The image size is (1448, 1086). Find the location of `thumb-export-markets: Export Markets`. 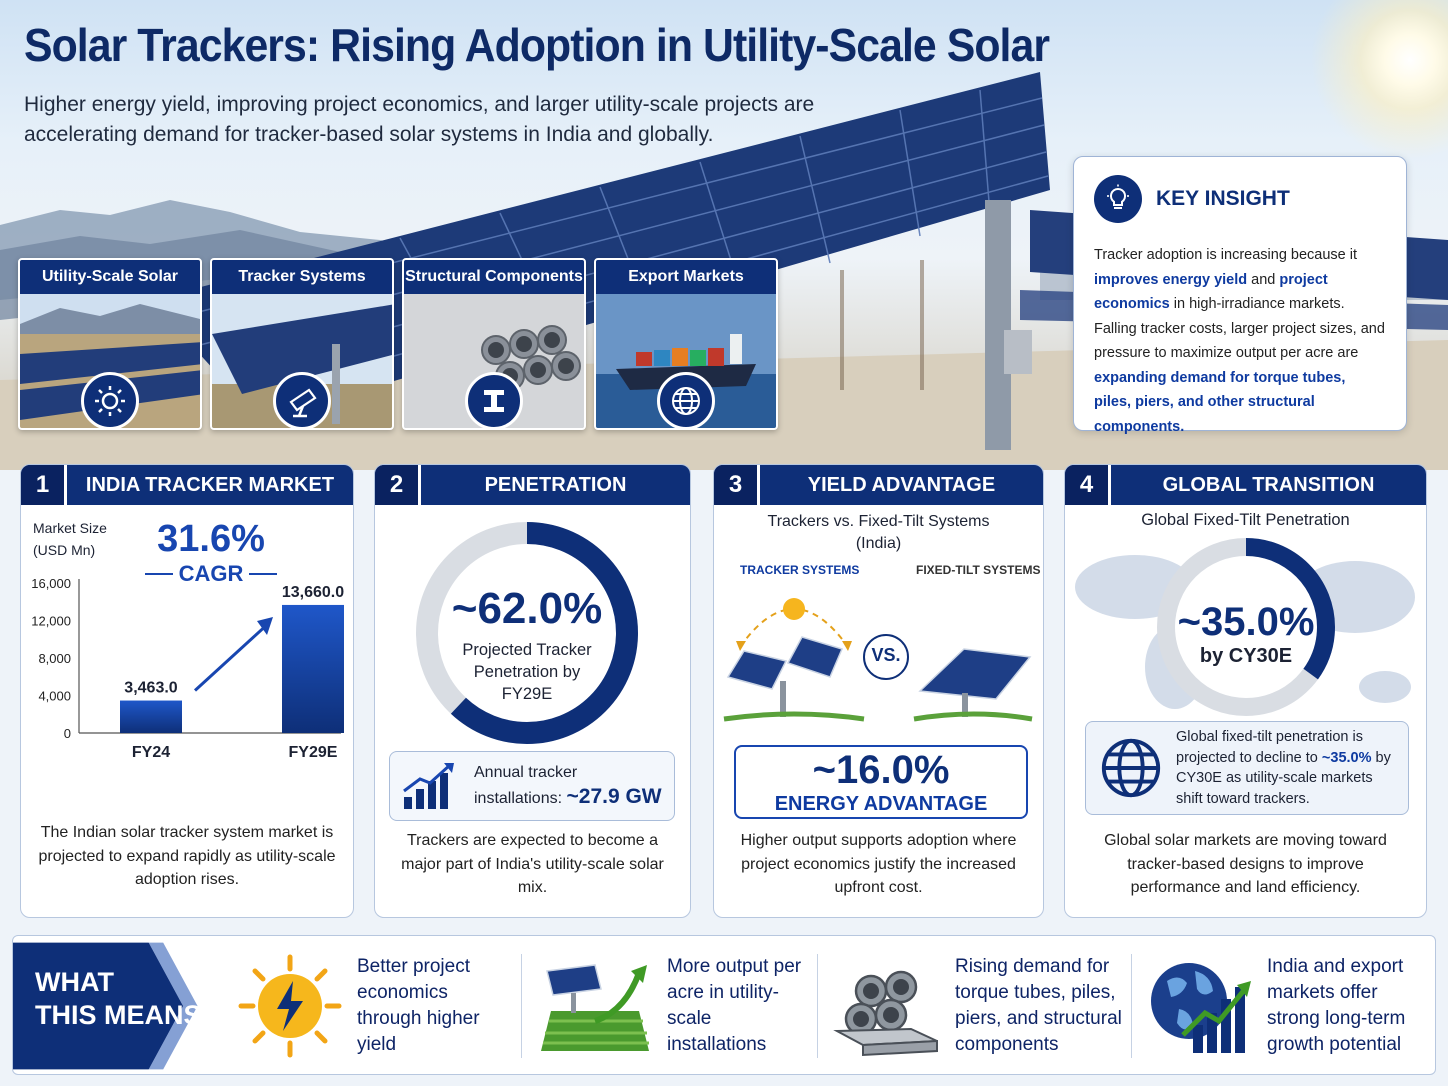

thumb-export-markets: Export Markets is located at coordinates (686, 344).